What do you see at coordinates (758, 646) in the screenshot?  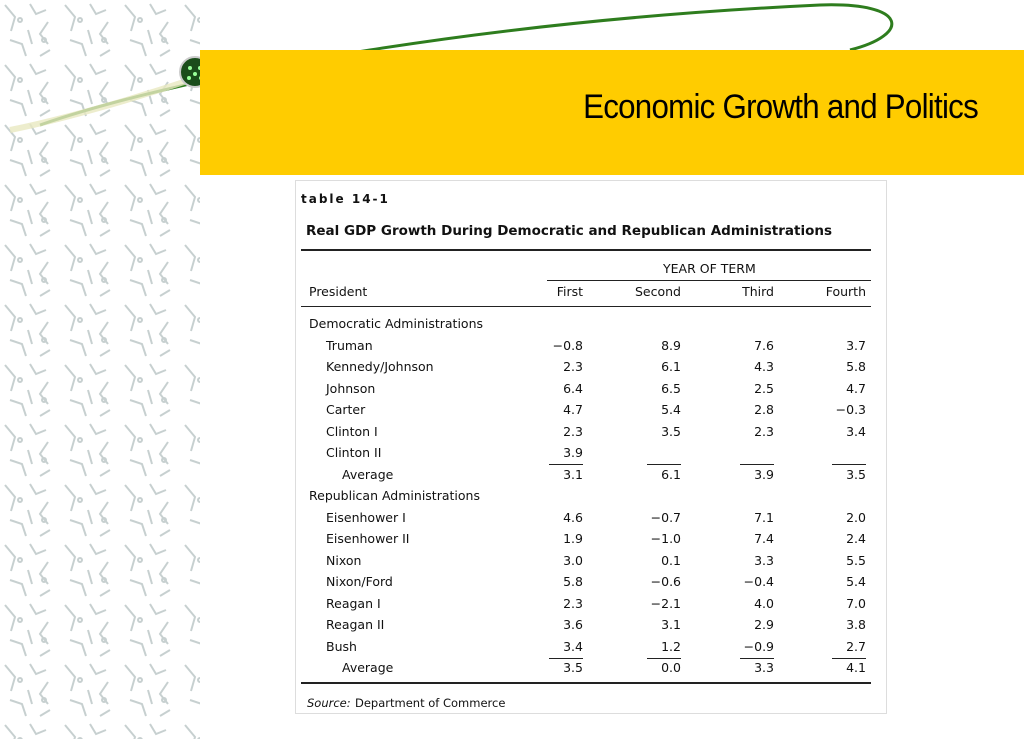 I see `cell: −0.9` at bounding box center [758, 646].